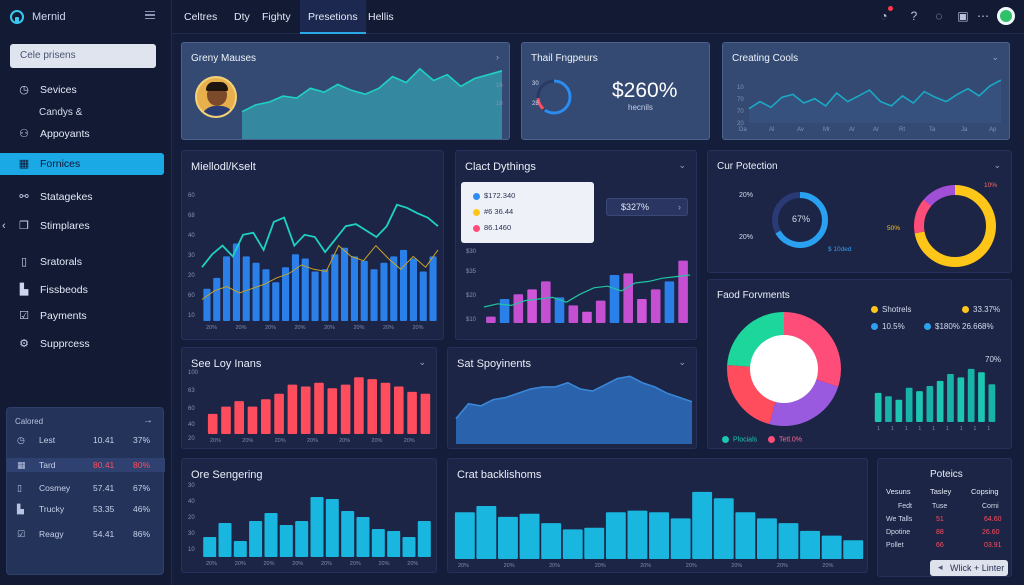 This screenshot has width=1024, height=585. What do you see at coordinates (899, 519) in the screenshot?
I see `cell: We Talls` at bounding box center [899, 519].